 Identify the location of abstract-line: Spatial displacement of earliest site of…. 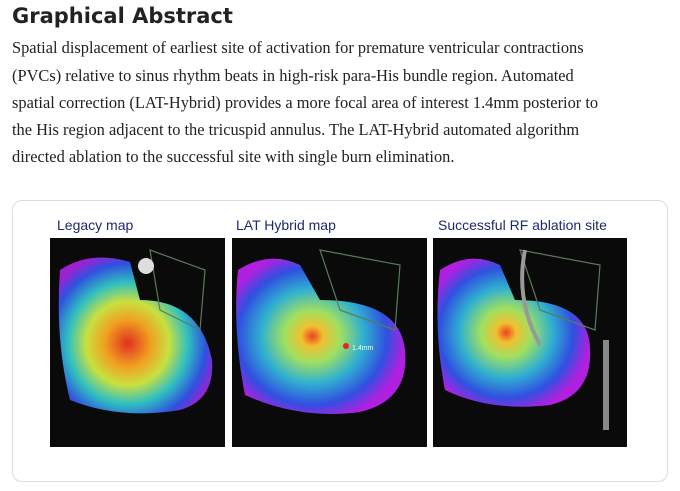
(298, 47).